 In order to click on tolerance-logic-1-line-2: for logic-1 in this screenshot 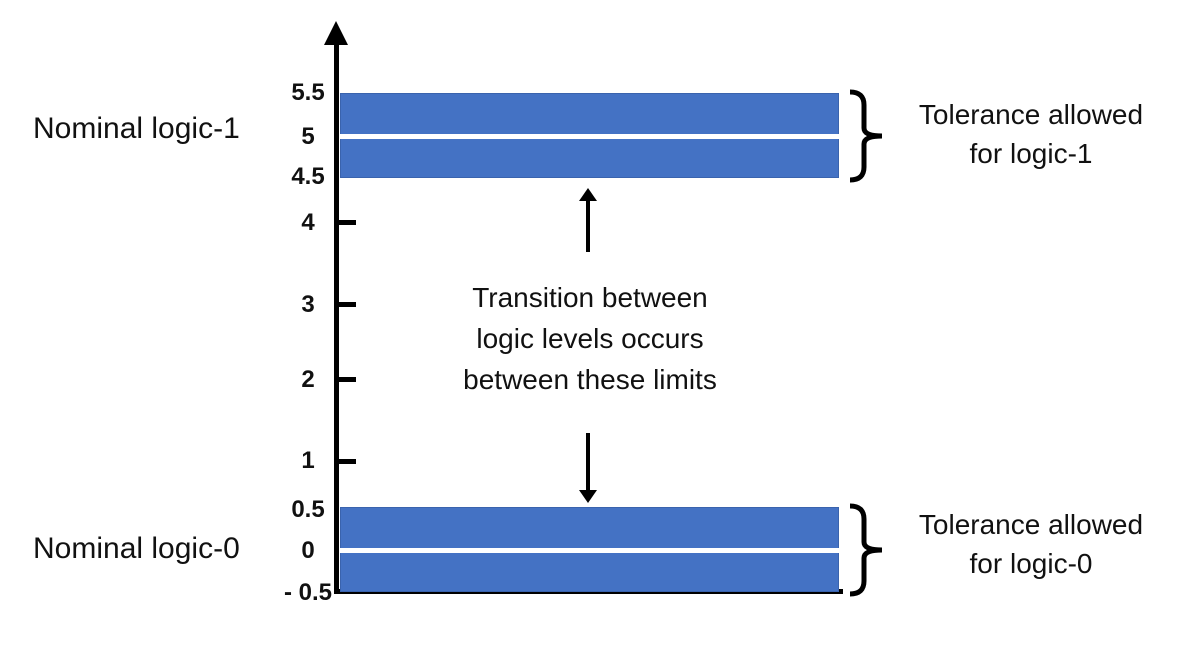, I will do `click(1031, 153)`.